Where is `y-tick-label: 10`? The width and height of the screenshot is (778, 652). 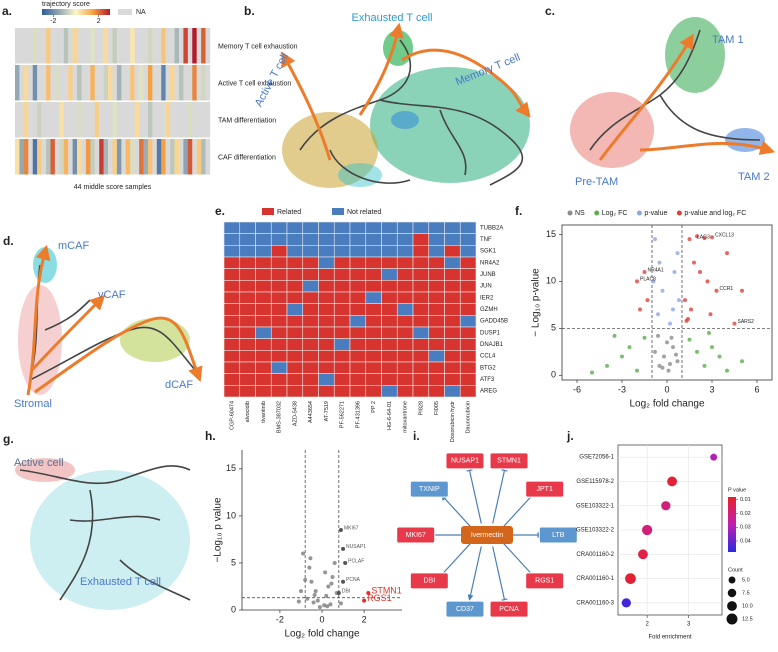 y-tick-label: 10 is located at coordinates (551, 281).